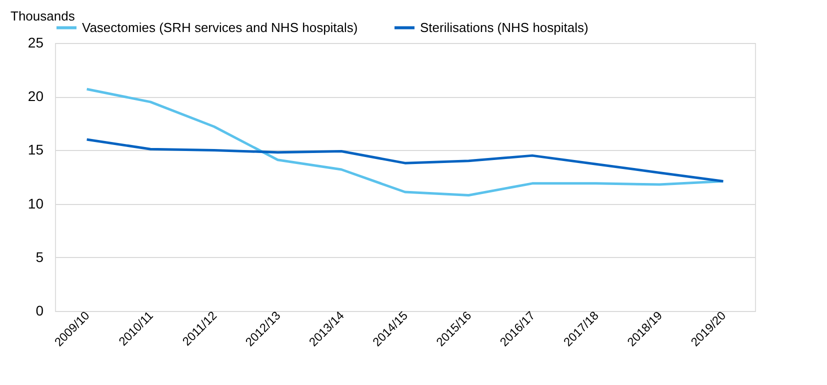 The width and height of the screenshot is (827, 385). Describe the element at coordinates (43, 16) in the screenshot. I see `y-axis-title: Thousands` at that location.